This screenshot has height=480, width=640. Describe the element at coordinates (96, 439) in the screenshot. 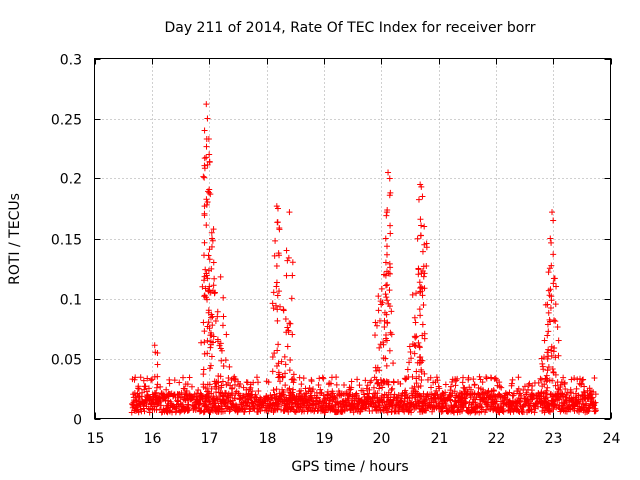

I see `x-tick-label: 15` at that location.